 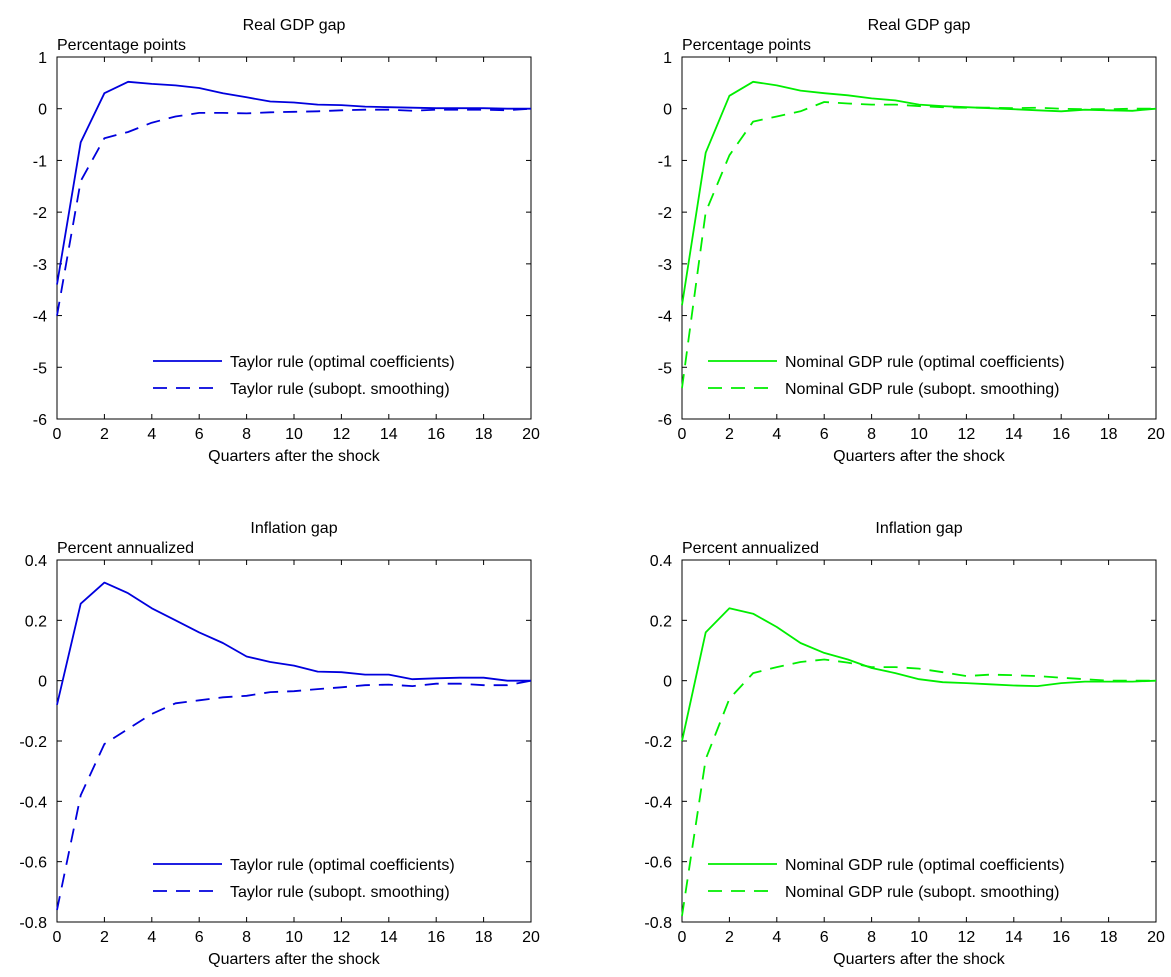 What do you see at coordinates (342, 434) in the screenshot?
I see `chart0-xtick-label: 12` at bounding box center [342, 434].